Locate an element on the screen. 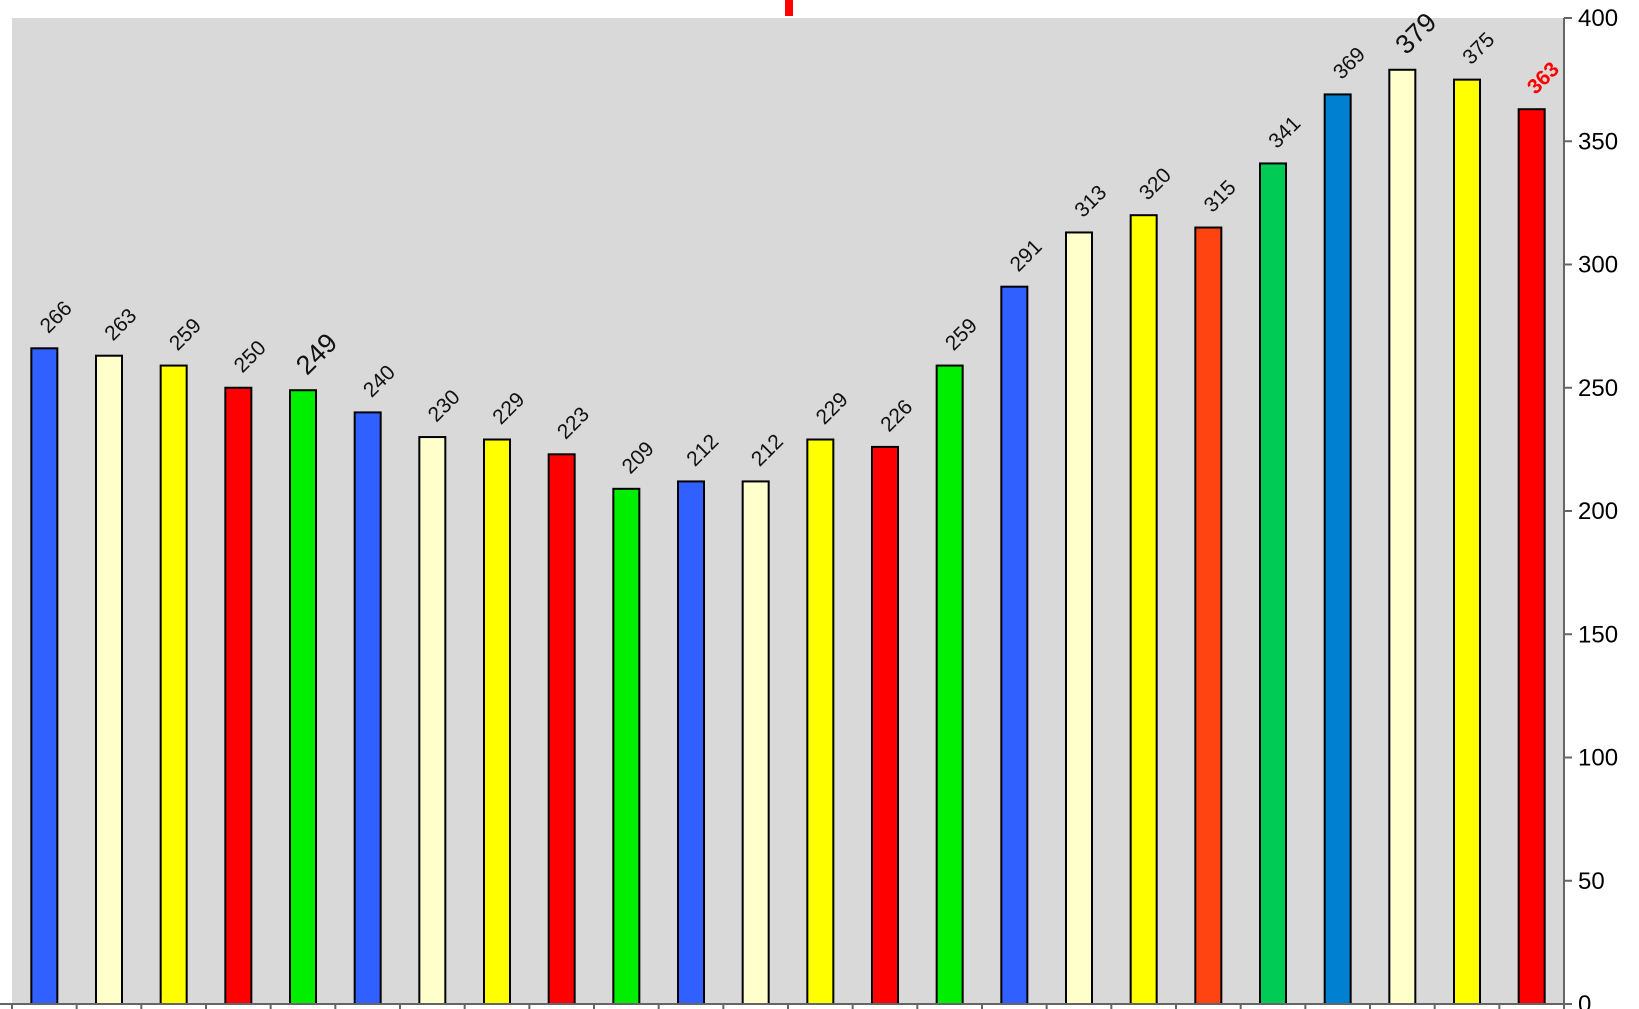  top-marker is located at coordinates (789, 8).